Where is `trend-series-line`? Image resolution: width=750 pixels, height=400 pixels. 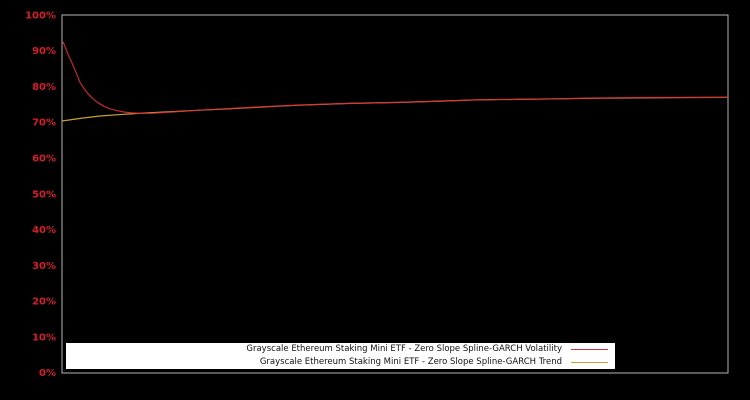 trend-series-line is located at coordinates (395, 109).